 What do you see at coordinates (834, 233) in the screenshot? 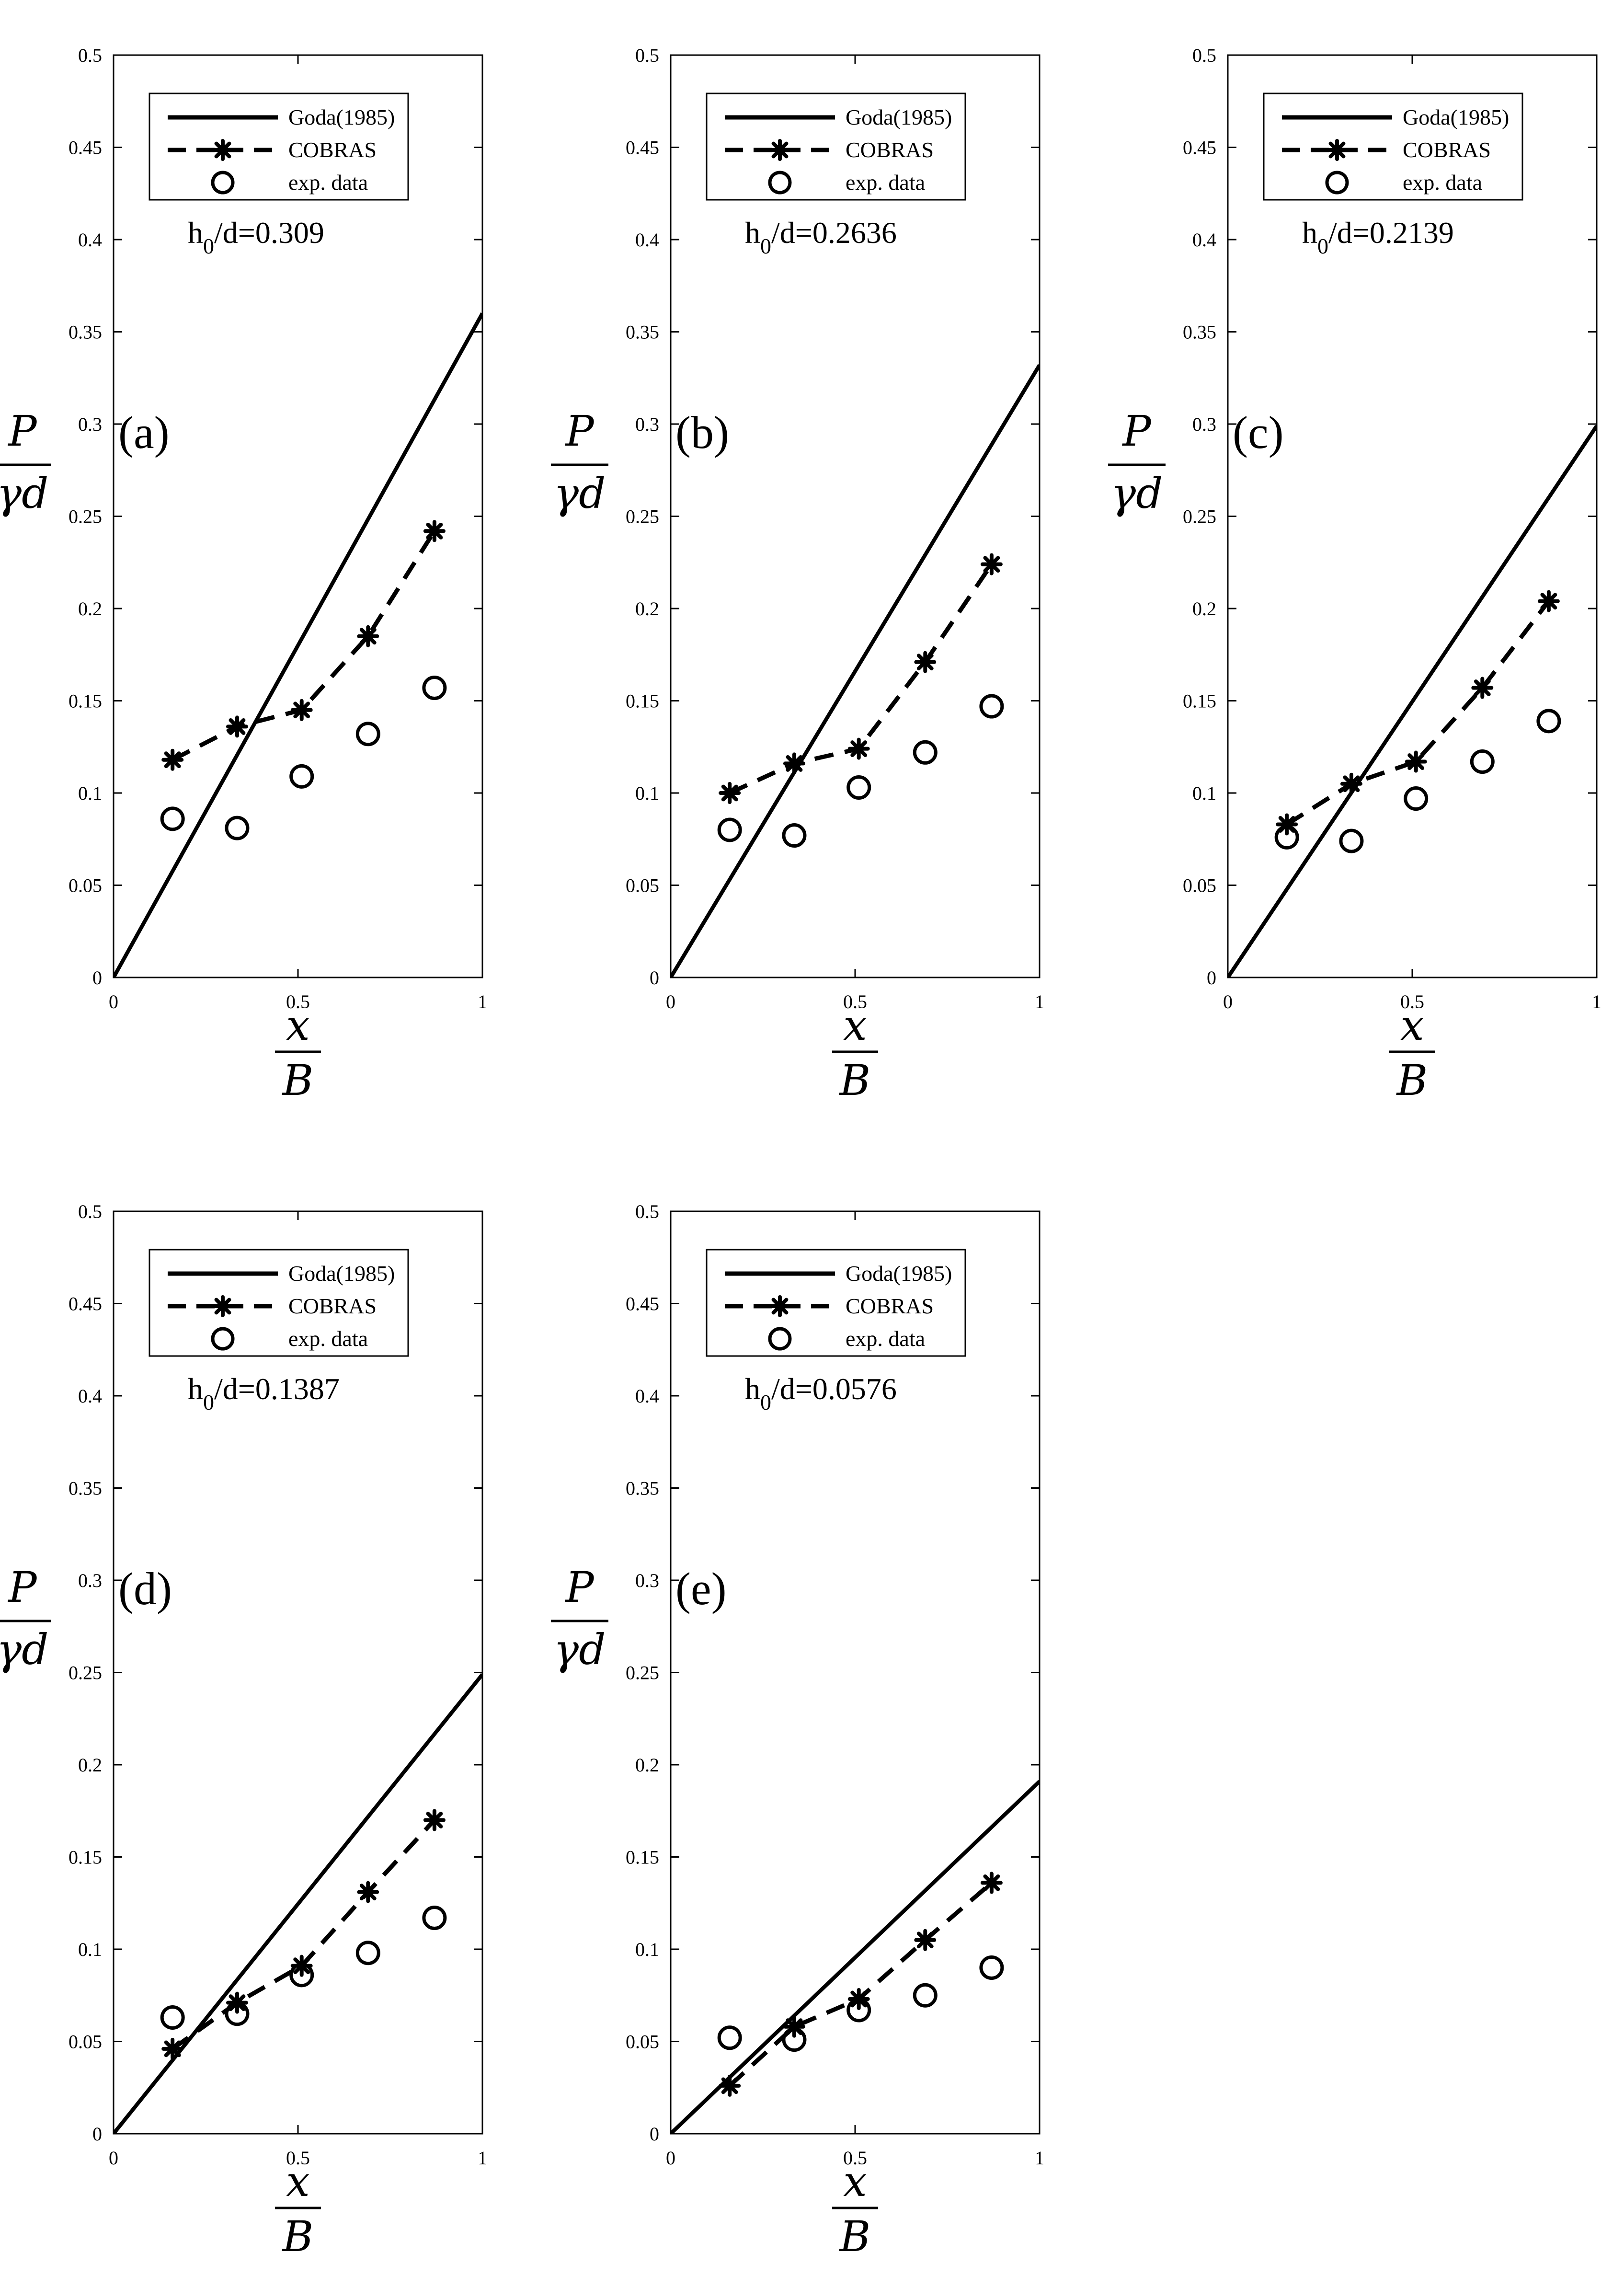
I see `annotation-suffix: /d=0.2636` at bounding box center [834, 233].